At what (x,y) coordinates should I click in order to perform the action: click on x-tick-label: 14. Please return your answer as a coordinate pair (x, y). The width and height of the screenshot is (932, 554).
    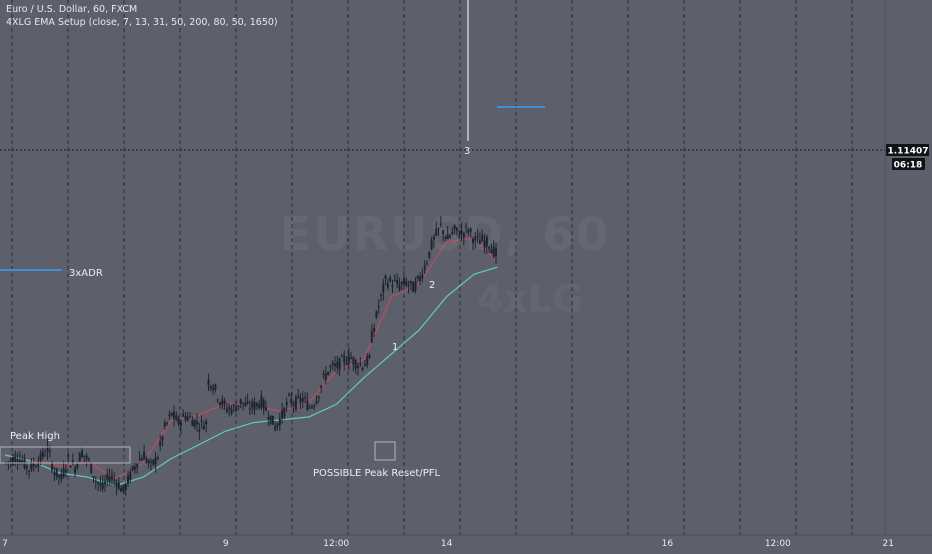
    Looking at the image, I should click on (447, 544).